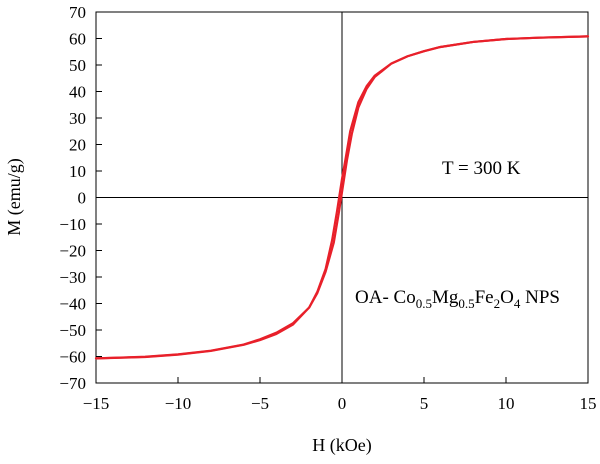  What do you see at coordinates (77, 12) in the screenshot?
I see `y-tick-label: 70` at bounding box center [77, 12].